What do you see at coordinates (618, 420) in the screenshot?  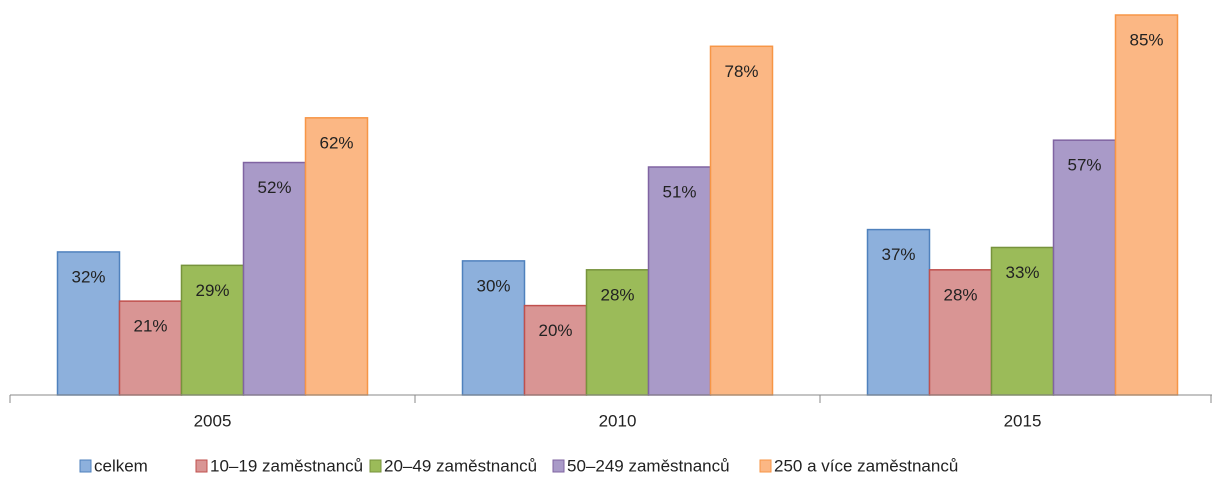 I see `x-tick-label: 2010` at bounding box center [618, 420].